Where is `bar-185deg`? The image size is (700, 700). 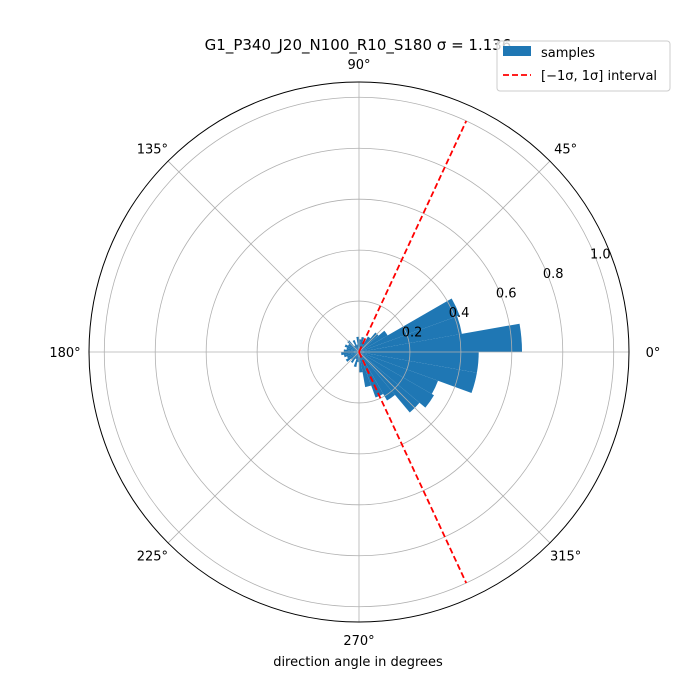 bar-185deg is located at coordinates (350, 354).